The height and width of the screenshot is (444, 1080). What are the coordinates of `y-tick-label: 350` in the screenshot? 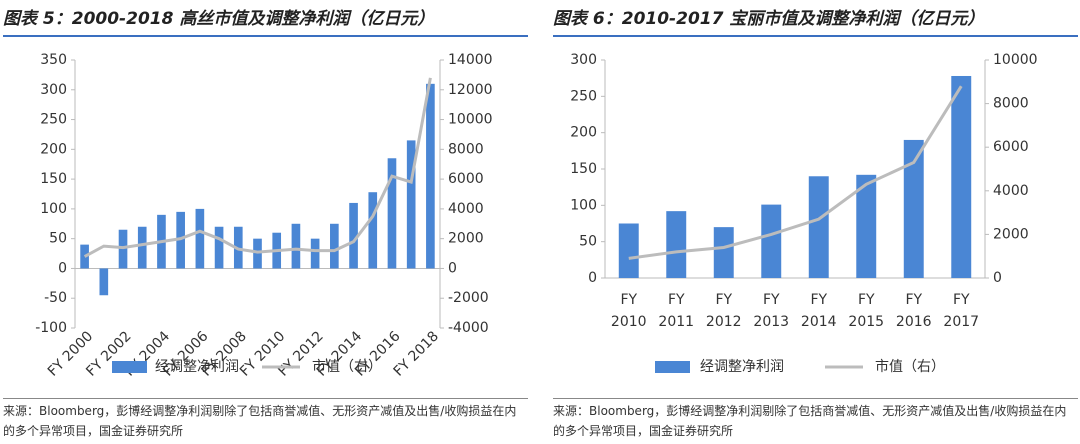 It's located at (53, 60).